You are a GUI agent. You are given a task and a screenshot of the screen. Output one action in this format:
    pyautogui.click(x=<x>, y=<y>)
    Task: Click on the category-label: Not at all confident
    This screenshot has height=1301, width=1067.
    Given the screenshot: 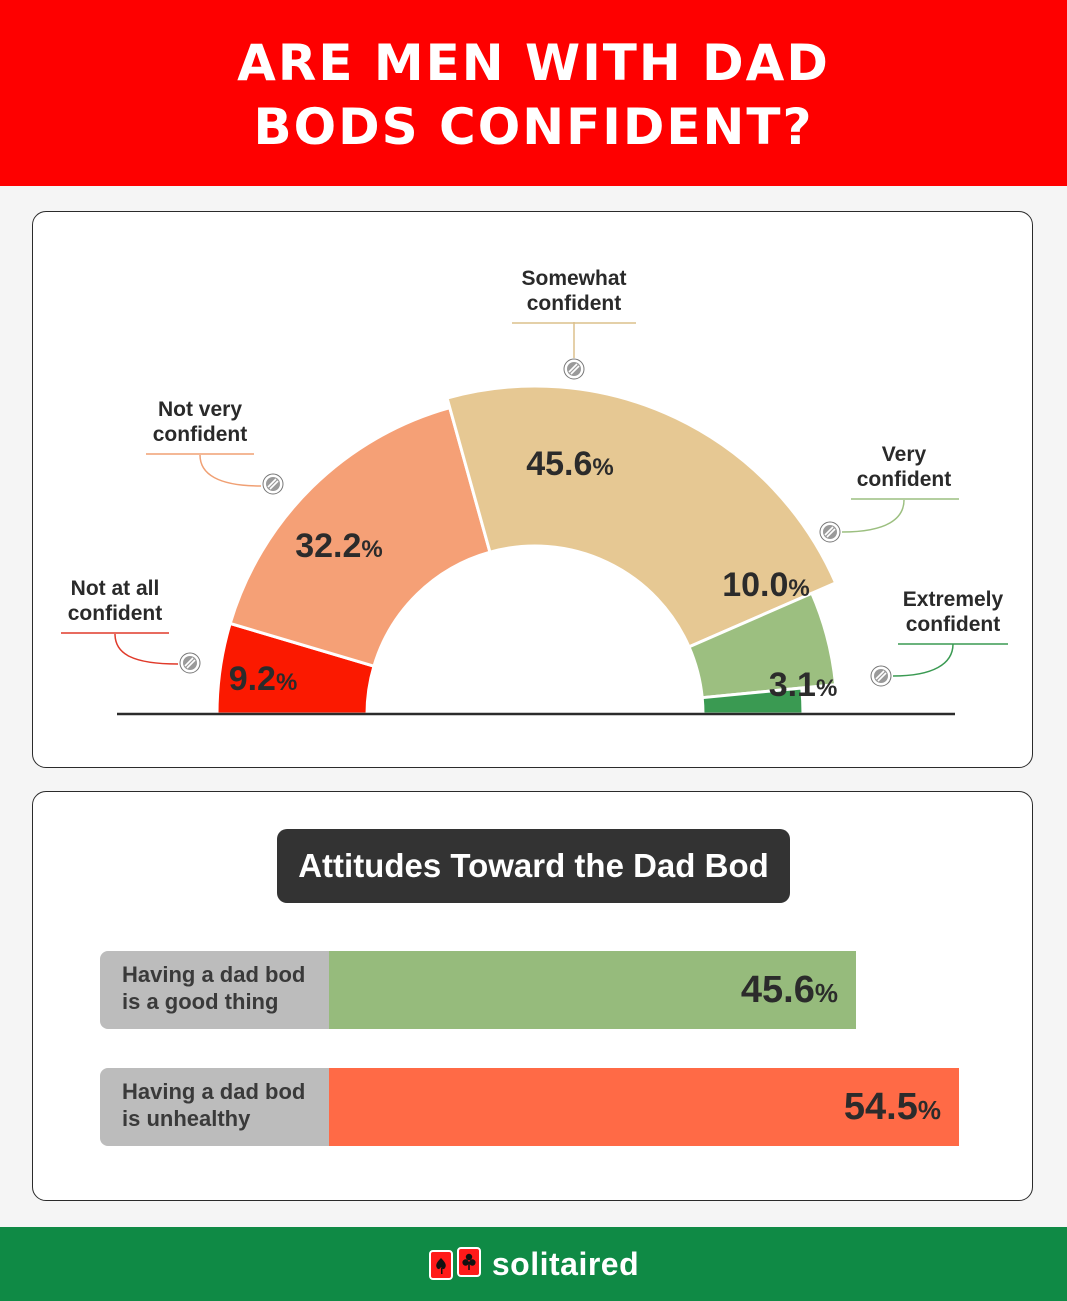 What is the action you would take?
    pyautogui.click(x=115, y=601)
    